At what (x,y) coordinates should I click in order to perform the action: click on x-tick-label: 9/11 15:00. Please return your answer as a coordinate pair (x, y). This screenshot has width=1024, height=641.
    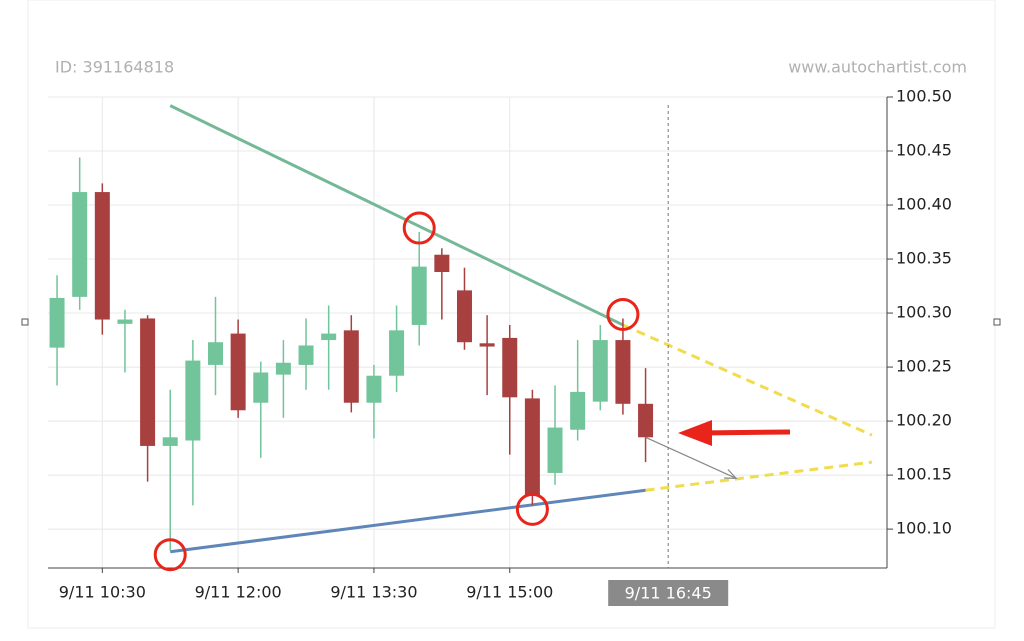
    Looking at the image, I should click on (509, 592).